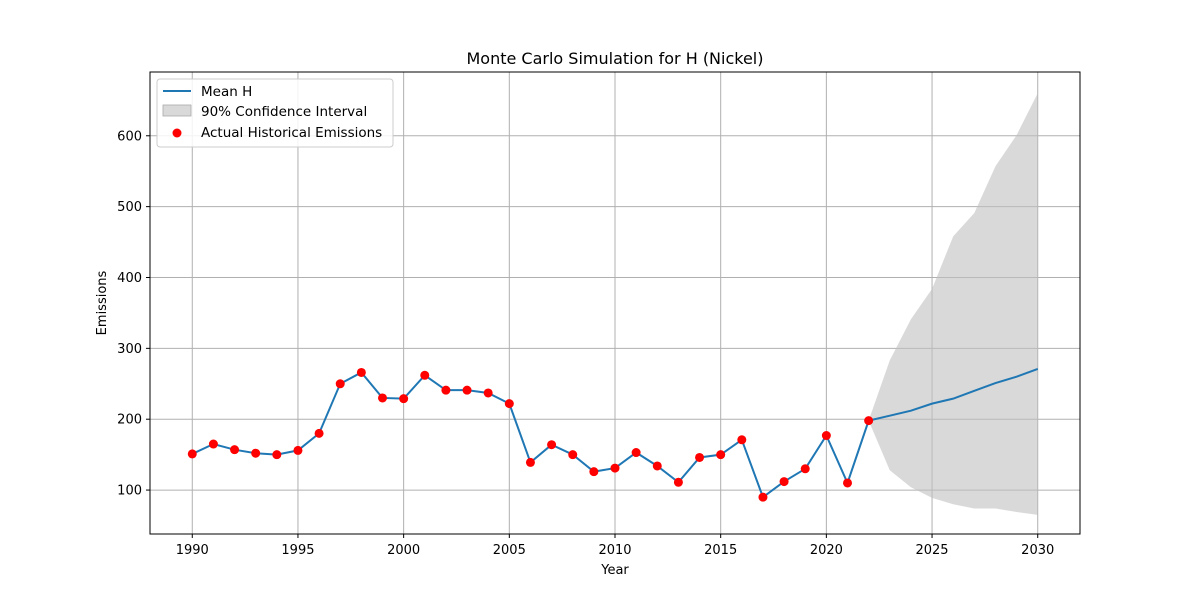  What do you see at coordinates (284, 112) in the screenshot?
I see `legend-label-confidence: 90% Confidence Interval` at bounding box center [284, 112].